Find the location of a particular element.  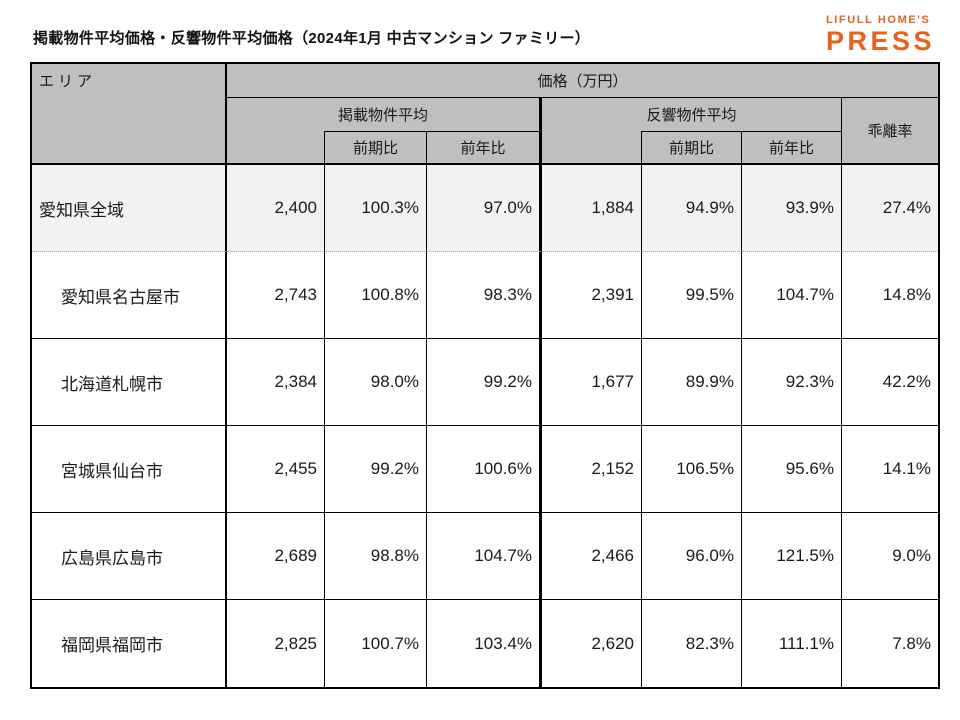

response-price-cell: 2,152 is located at coordinates (592, 469).